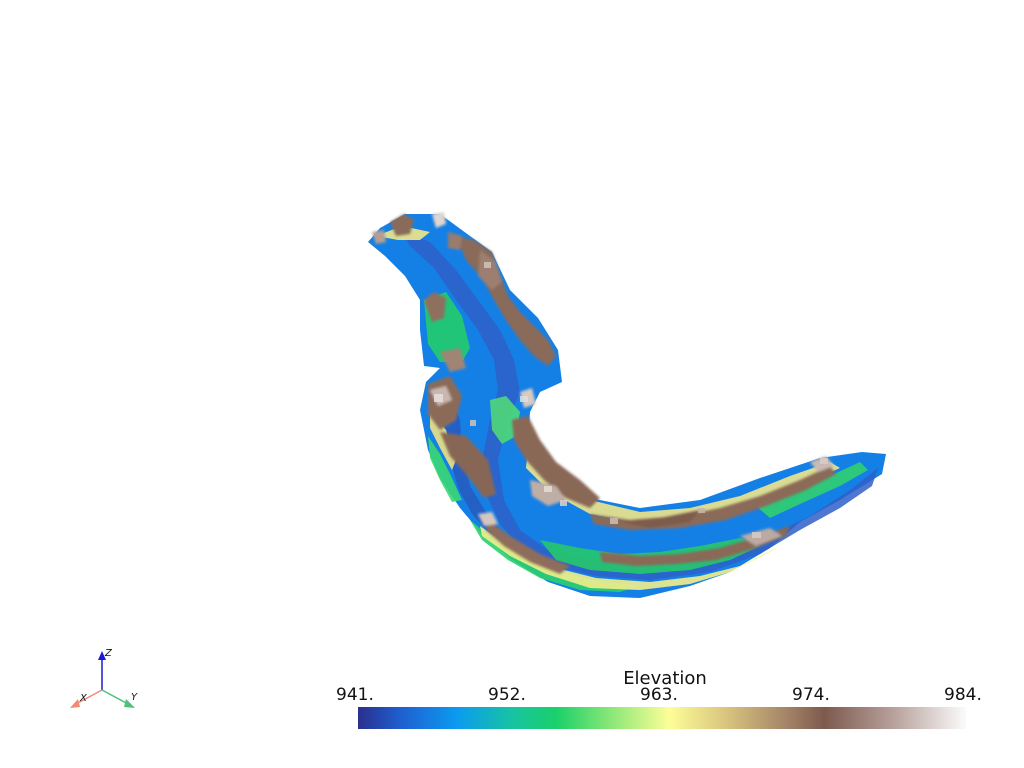 The height and width of the screenshot is (768, 1024). I want to click on scalar-bar-title: Elevation, so click(665, 678).